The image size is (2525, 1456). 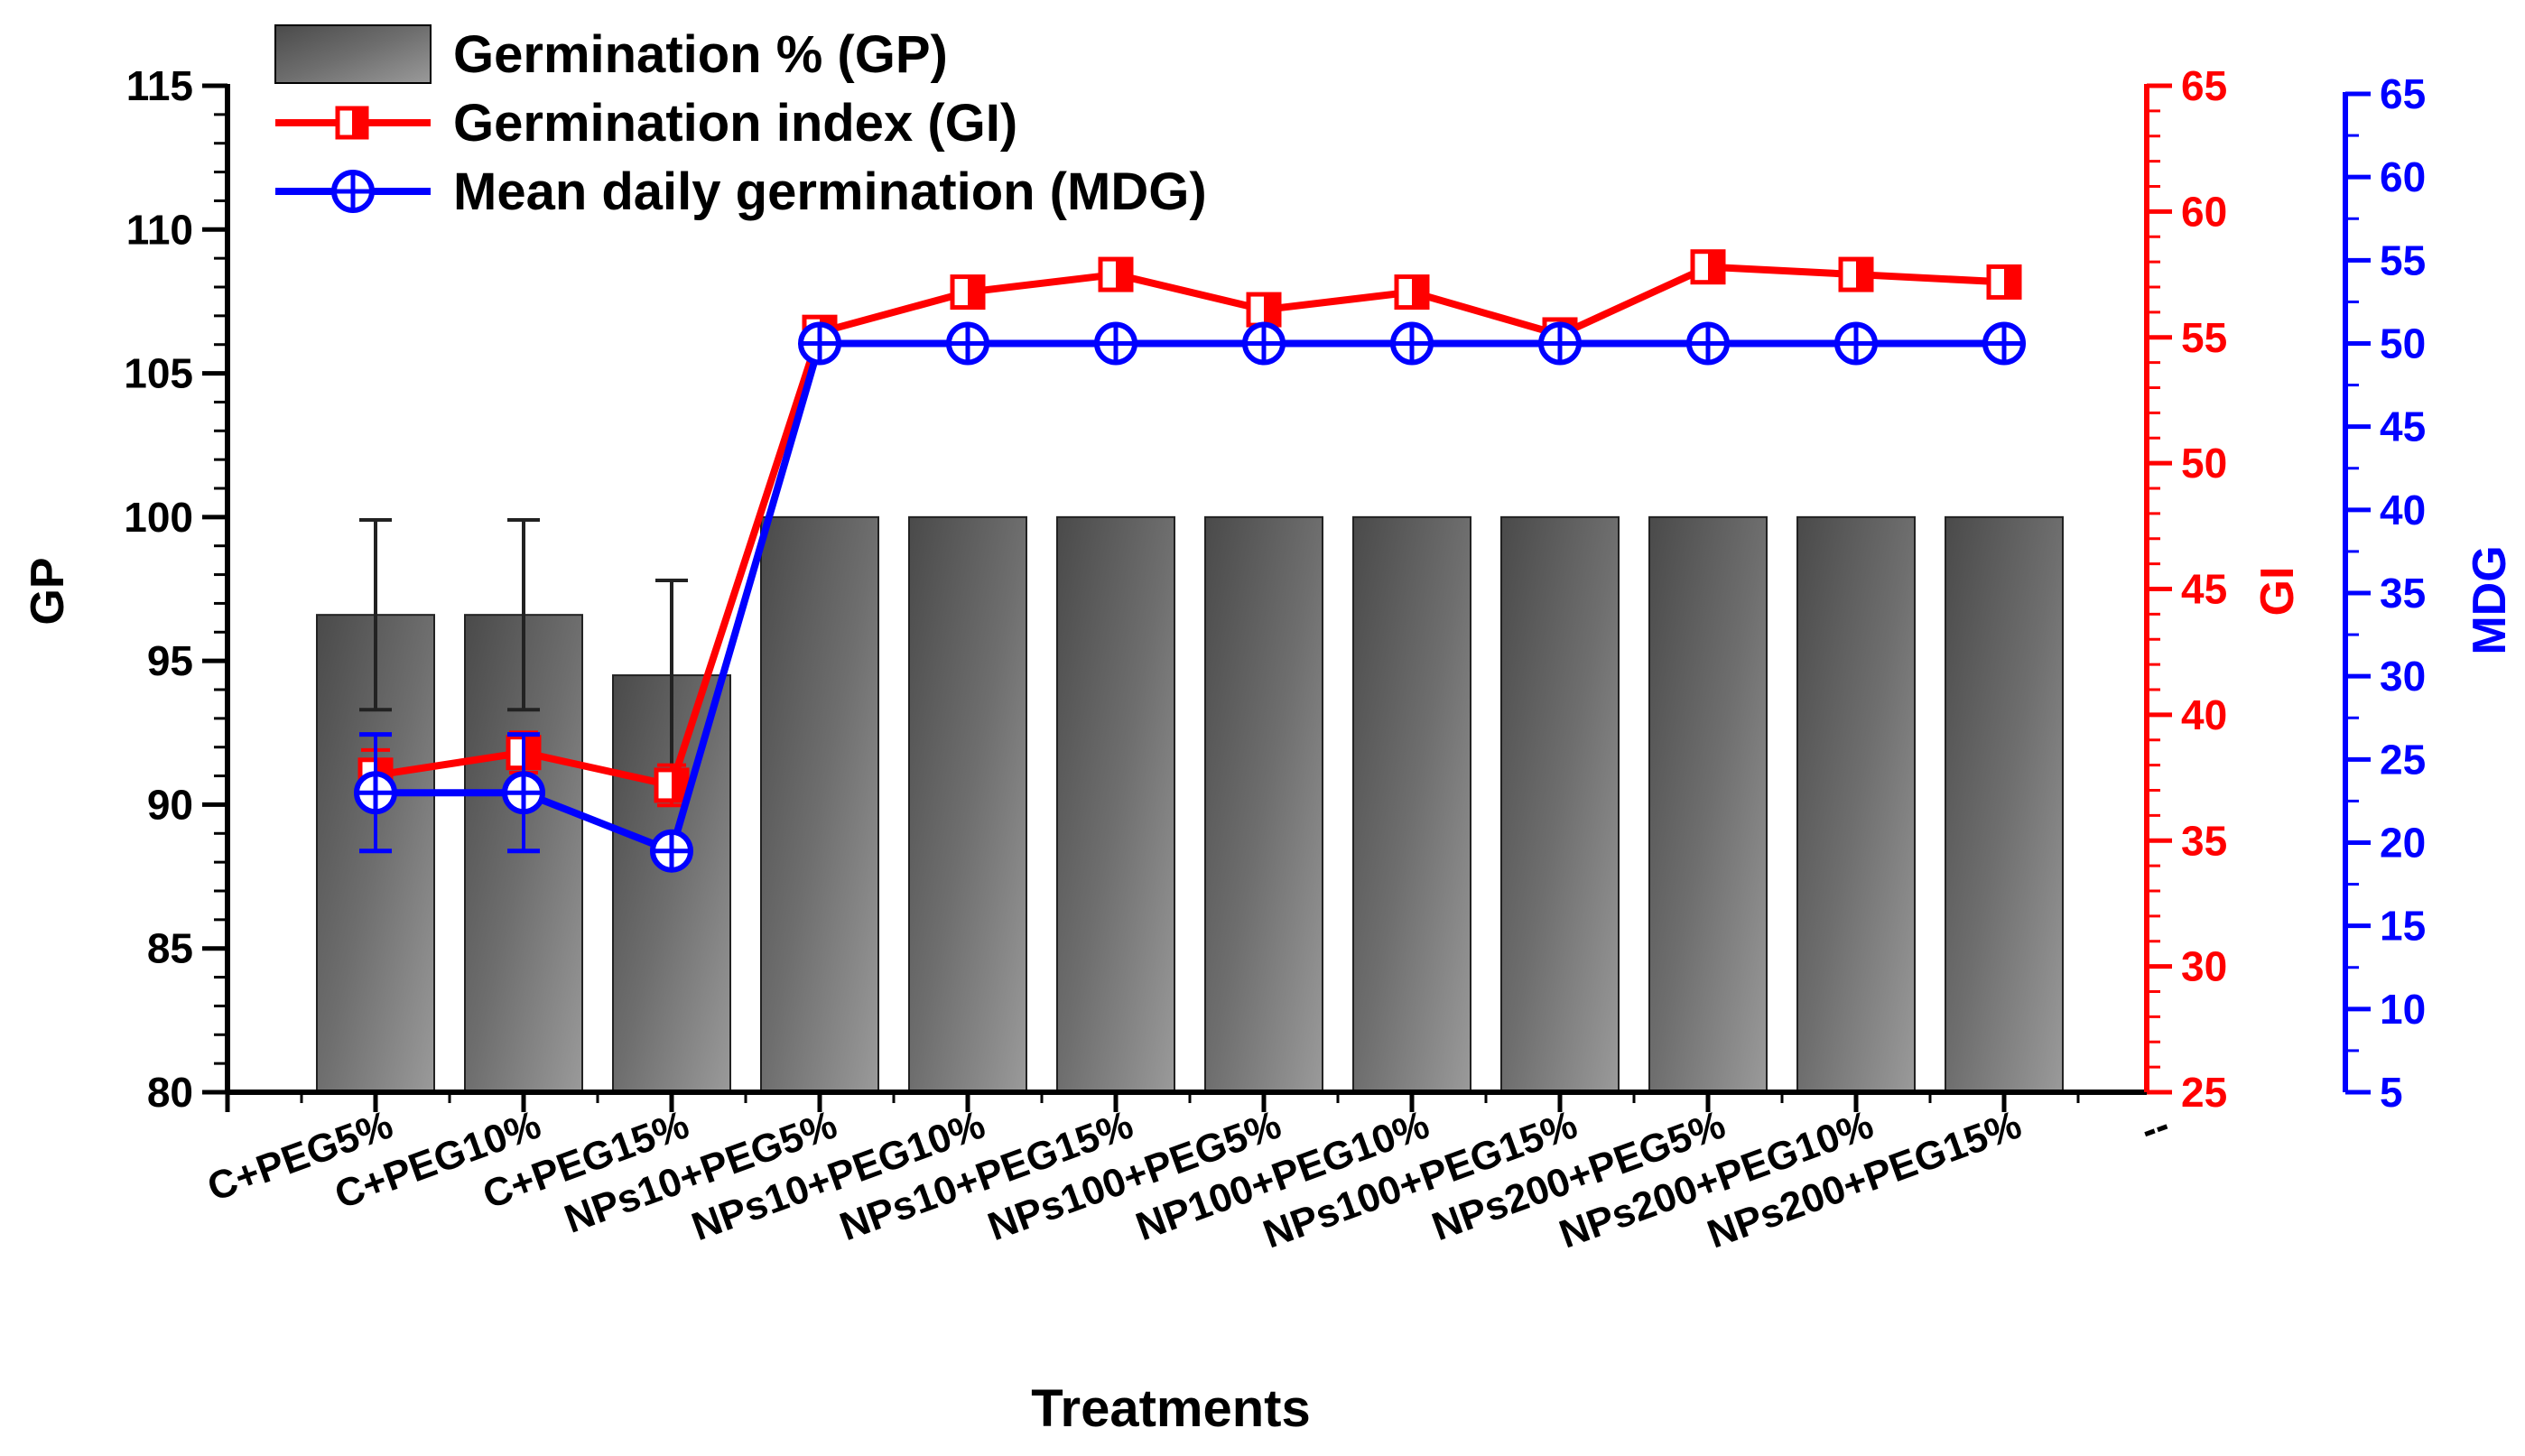 I want to click on x-tick-label-12: --, so click(x=2155, y=1127).